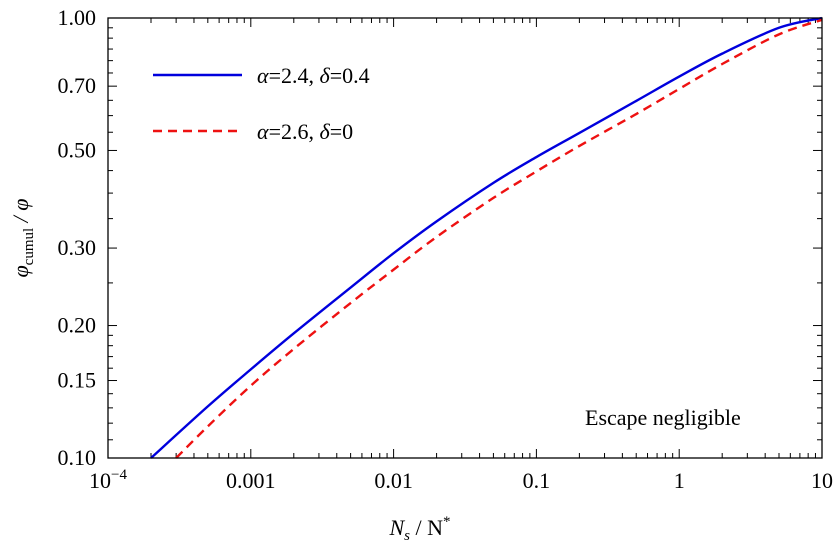  What do you see at coordinates (77, 325) in the screenshot?
I see `y-tick-label: 0.20` at bounding box center [77, 325].